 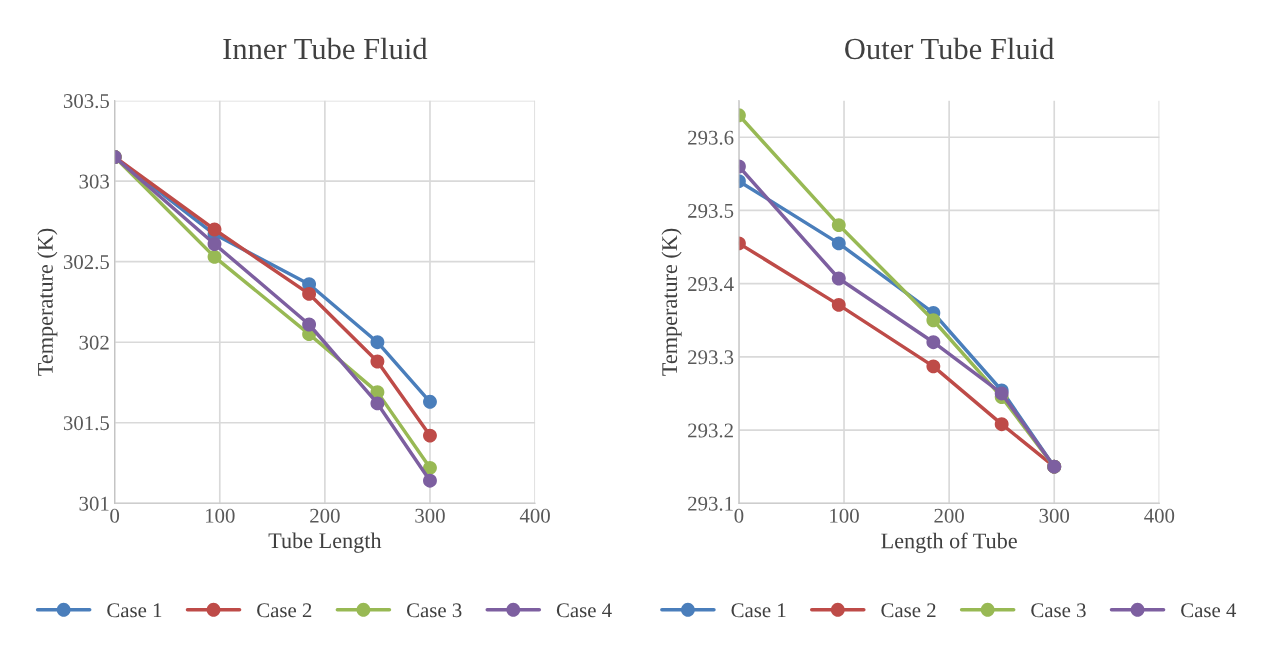 I want to click on y-tick-label: 302, so click(x=94, y=342).